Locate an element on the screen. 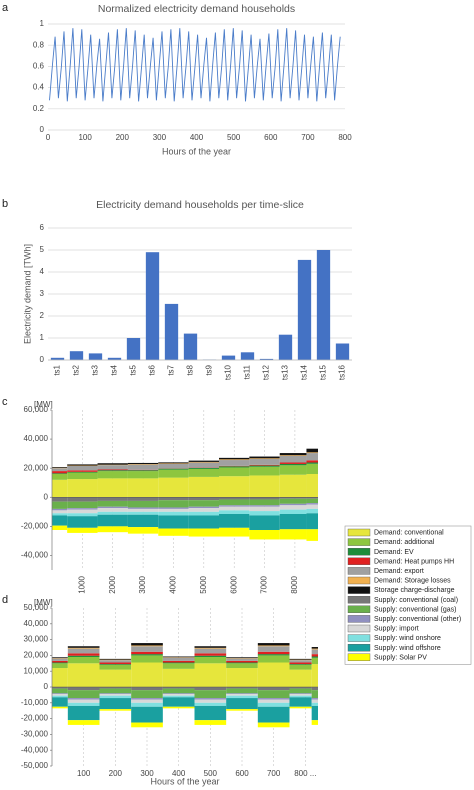  legend-label: Supply: wind offshore is located at coordinates (407, 648).